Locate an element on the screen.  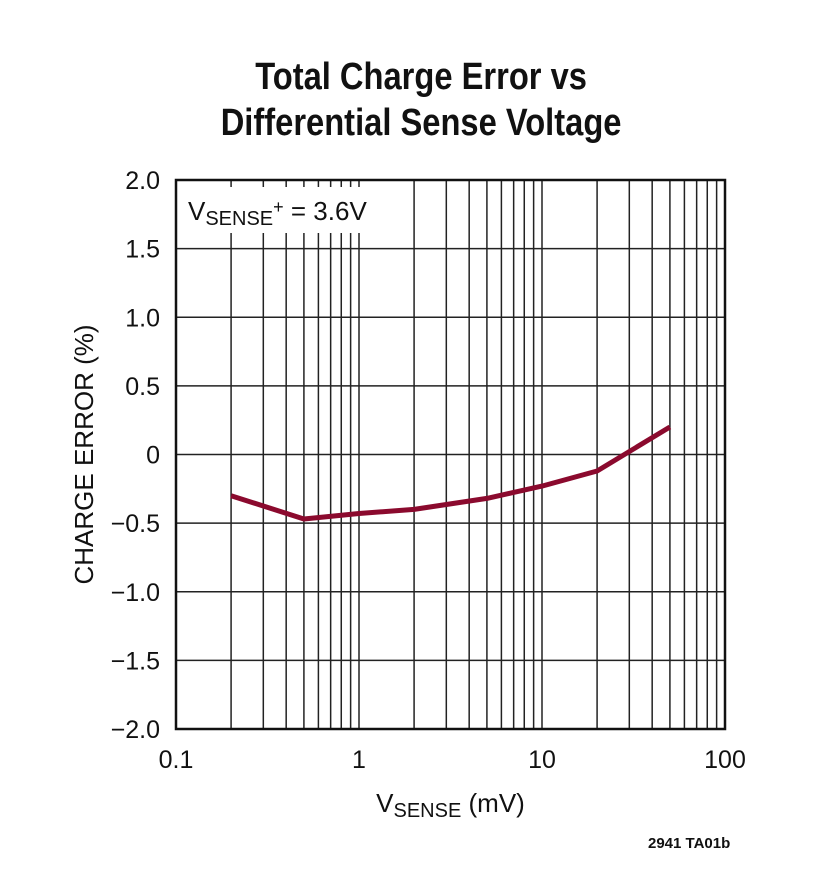
x-tick-label: 1 is located at coordinates (359, 760).